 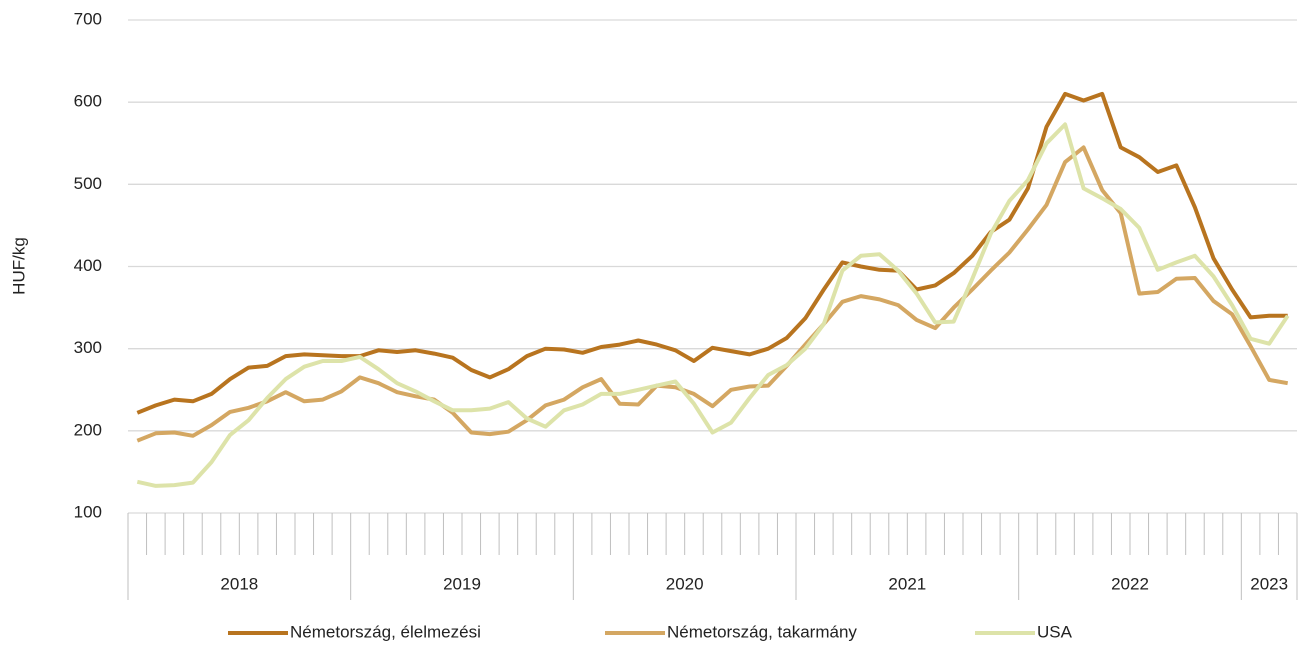 What do you see at coordinates (239, 583) in the screenshot?
I see `x-tick-label: 2018` at bounding box center [239, 583].